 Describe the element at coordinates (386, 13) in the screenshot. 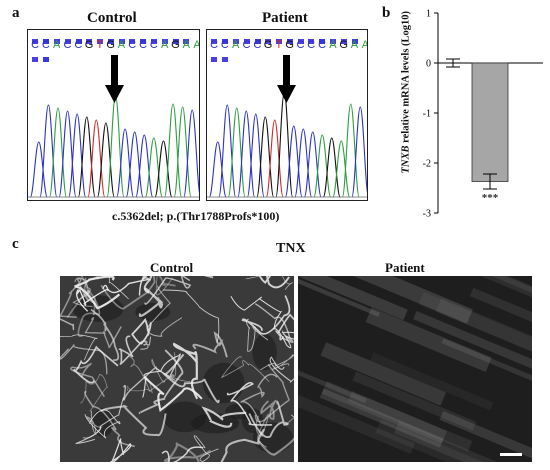

I see `panel-letter-b: b` at that location.